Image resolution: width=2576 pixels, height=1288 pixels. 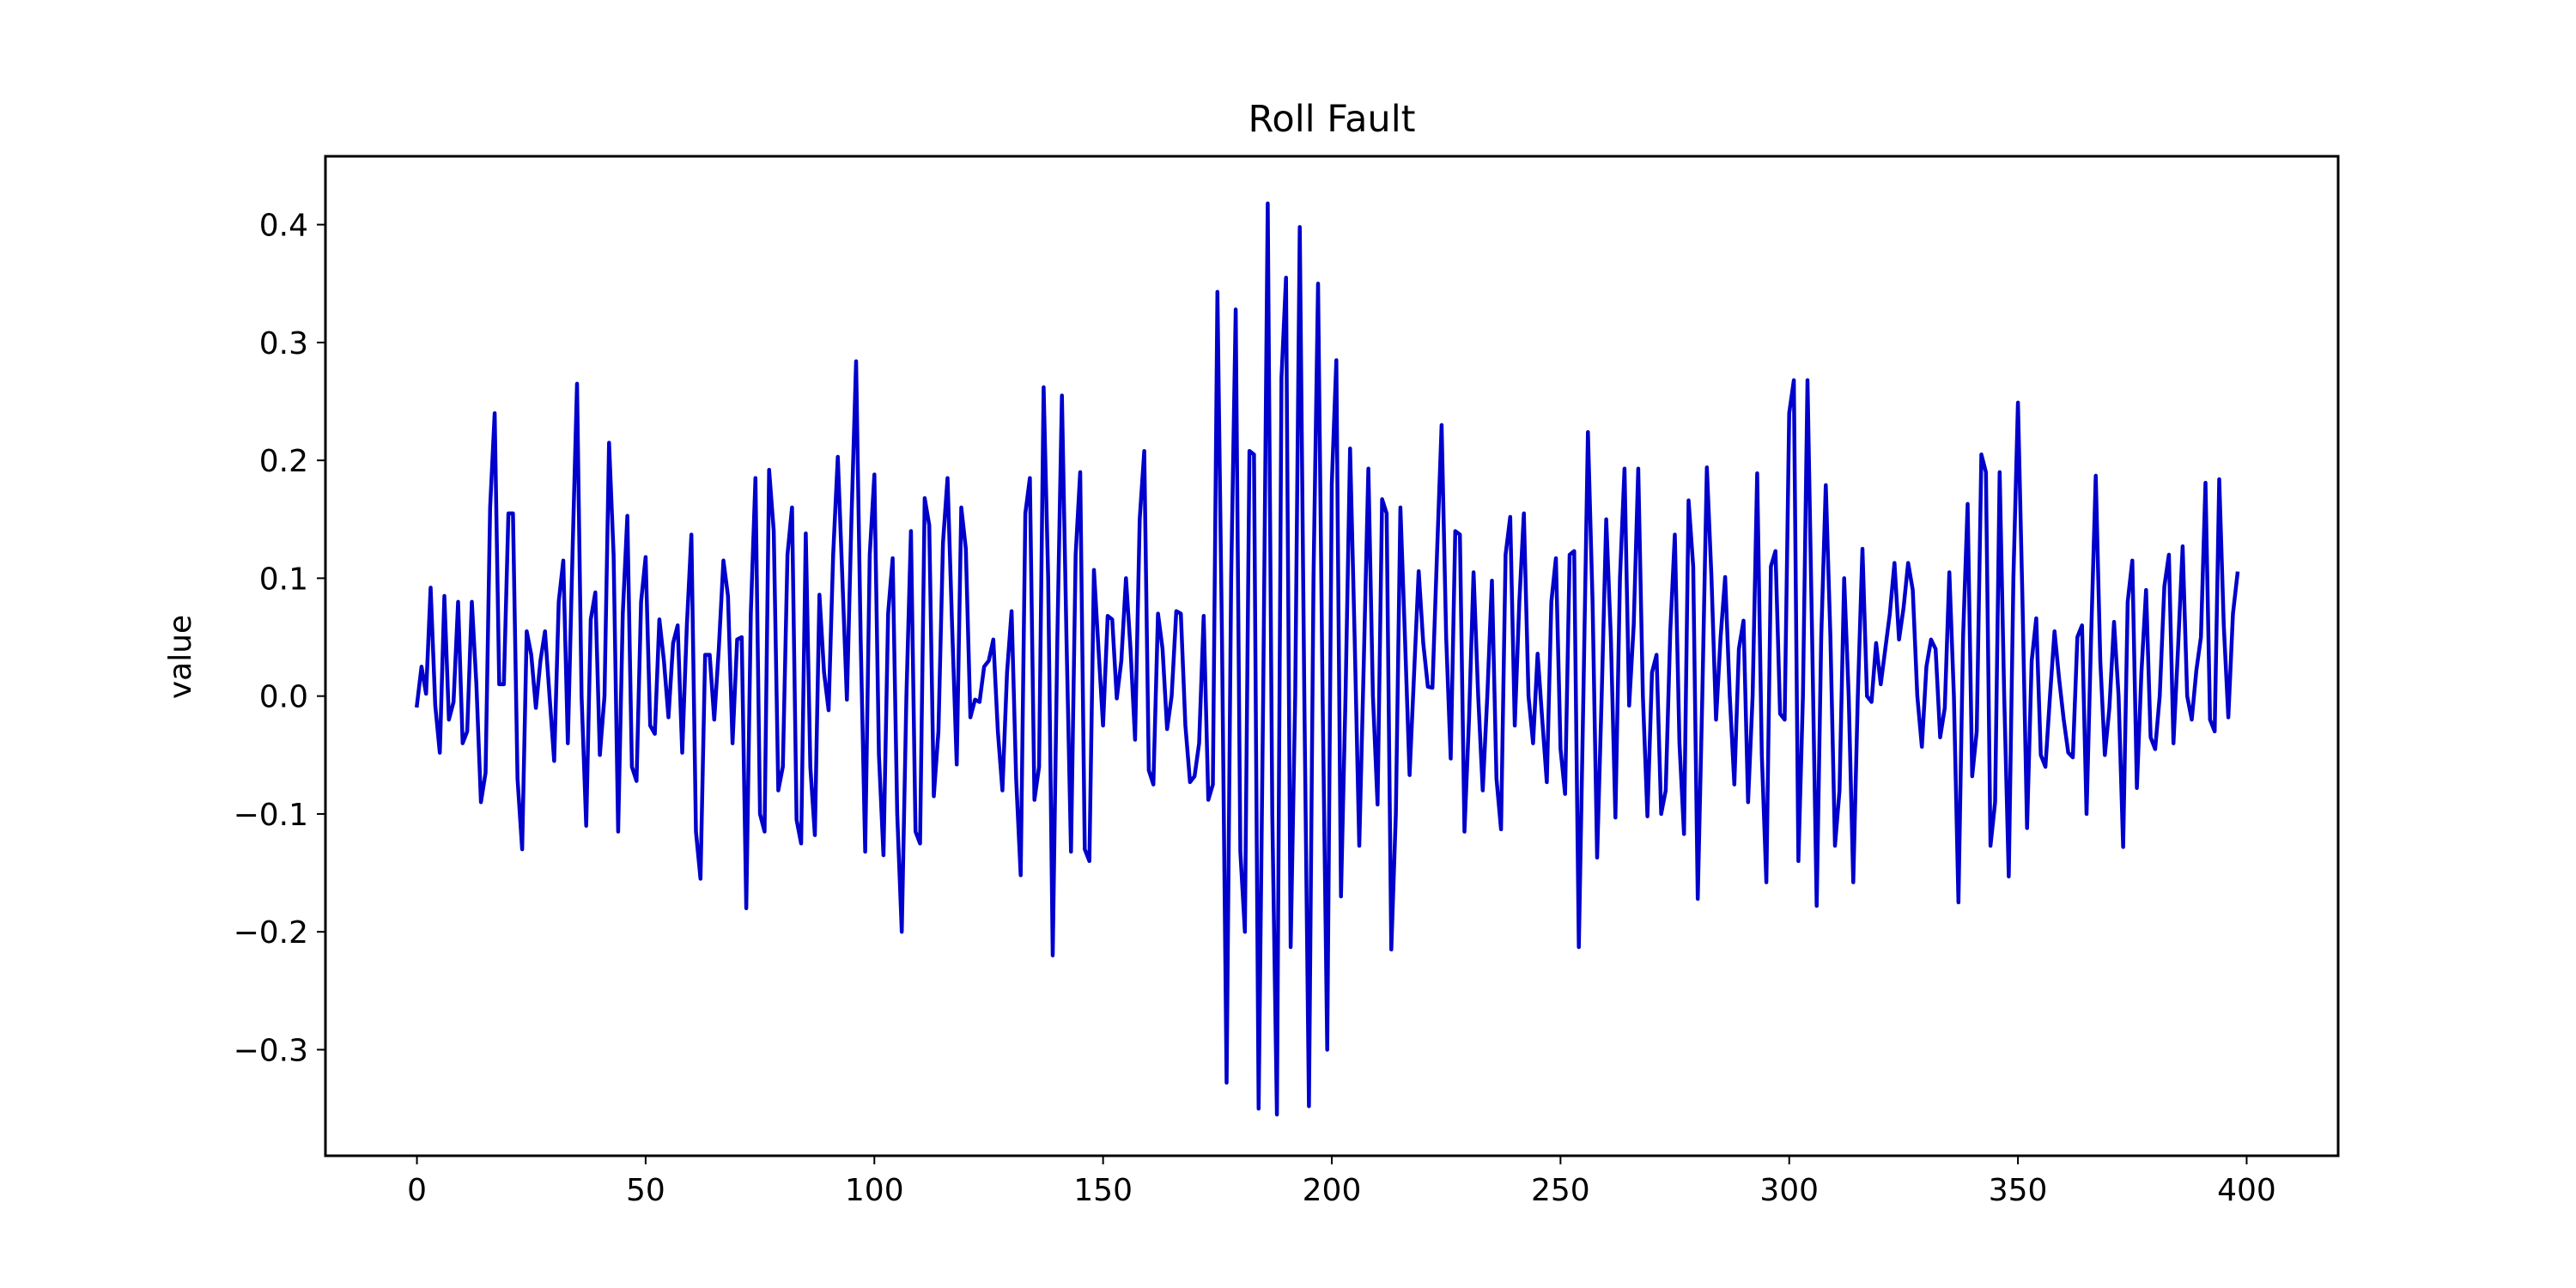 I want to click on y-tick-label: 0.2, so click(x=283, y=461).